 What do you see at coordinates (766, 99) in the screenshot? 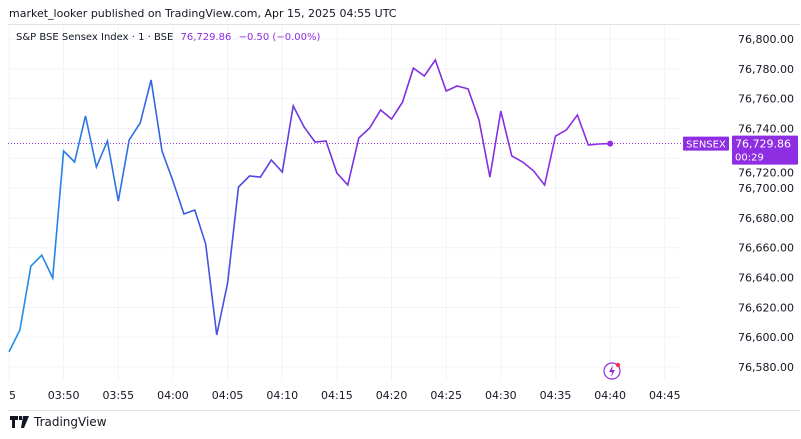
I see `y-tick-label: 76,760.00` at bounding box center [766, 99].